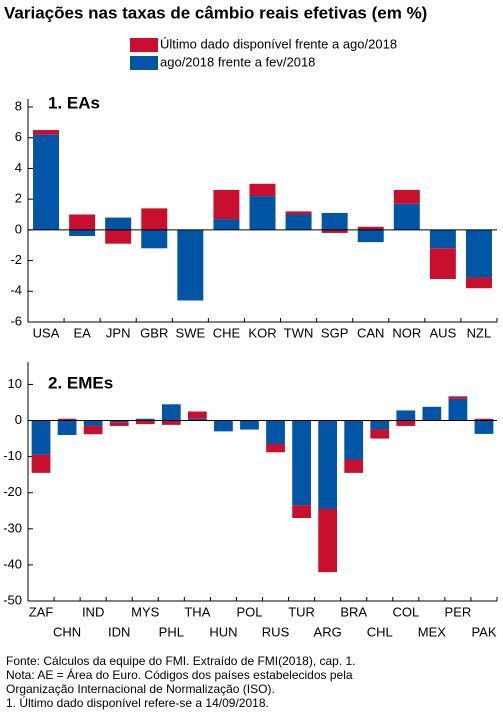 Image resolution: width=503 pixels, height=717 pixels. I want to click on x-tick-label: POL, so click(249, 611).